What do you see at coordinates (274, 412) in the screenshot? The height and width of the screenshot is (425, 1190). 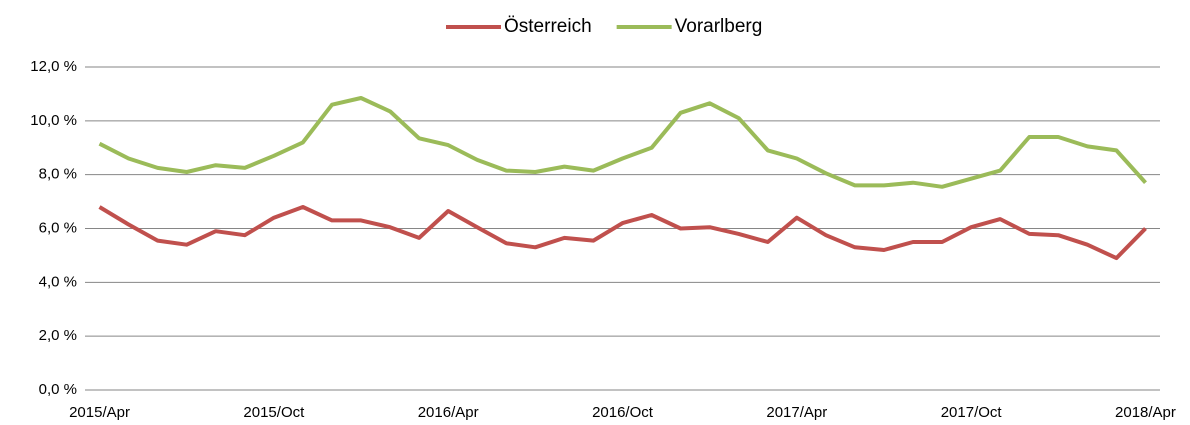 I see `x-tick-label: 2015/Oct` at bounding box center [274, 412].